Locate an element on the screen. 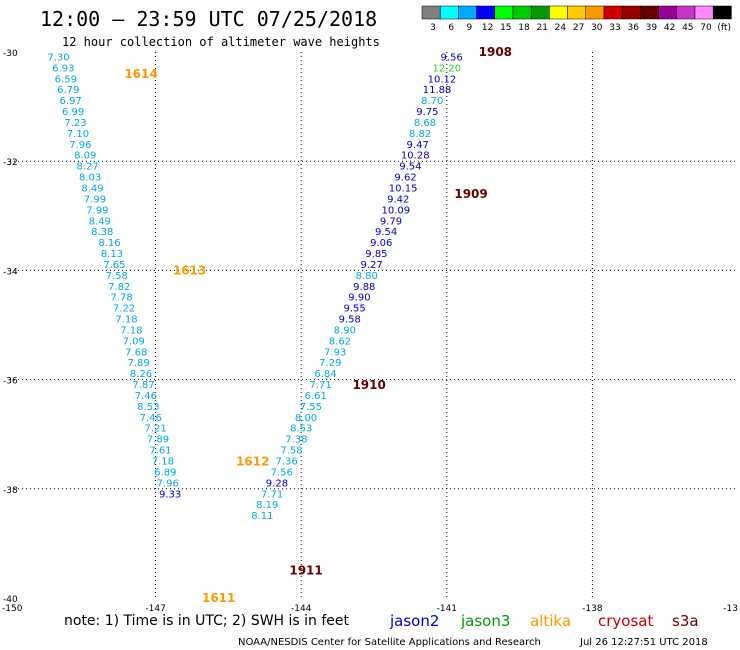 The image size is (740, 650). wave-height-point: 8.16 is located at coordinates (109, 243).